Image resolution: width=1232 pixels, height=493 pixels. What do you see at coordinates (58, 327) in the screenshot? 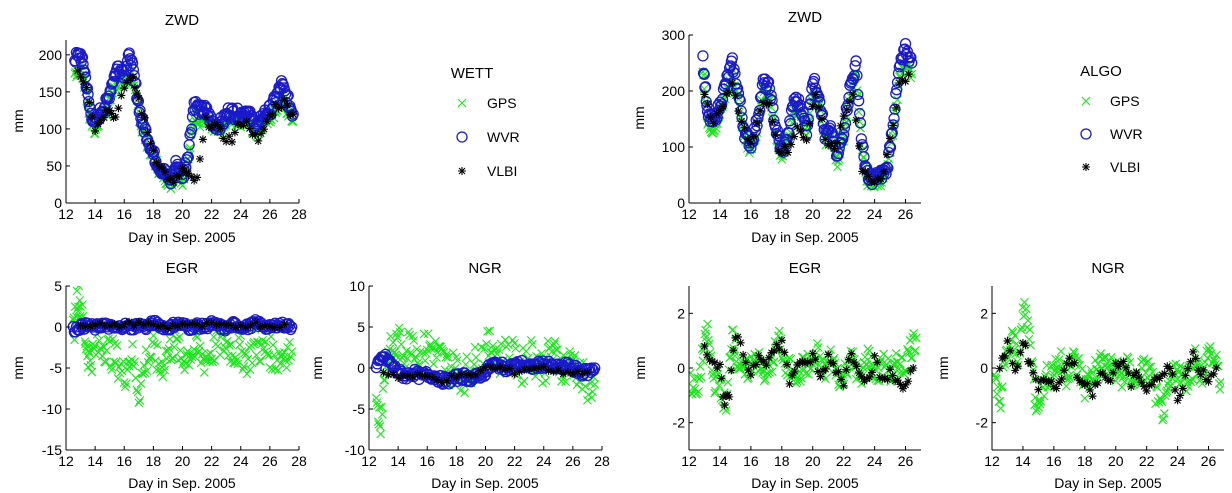
I see `y-tick-label: 0` at bounding box center [58, 327].